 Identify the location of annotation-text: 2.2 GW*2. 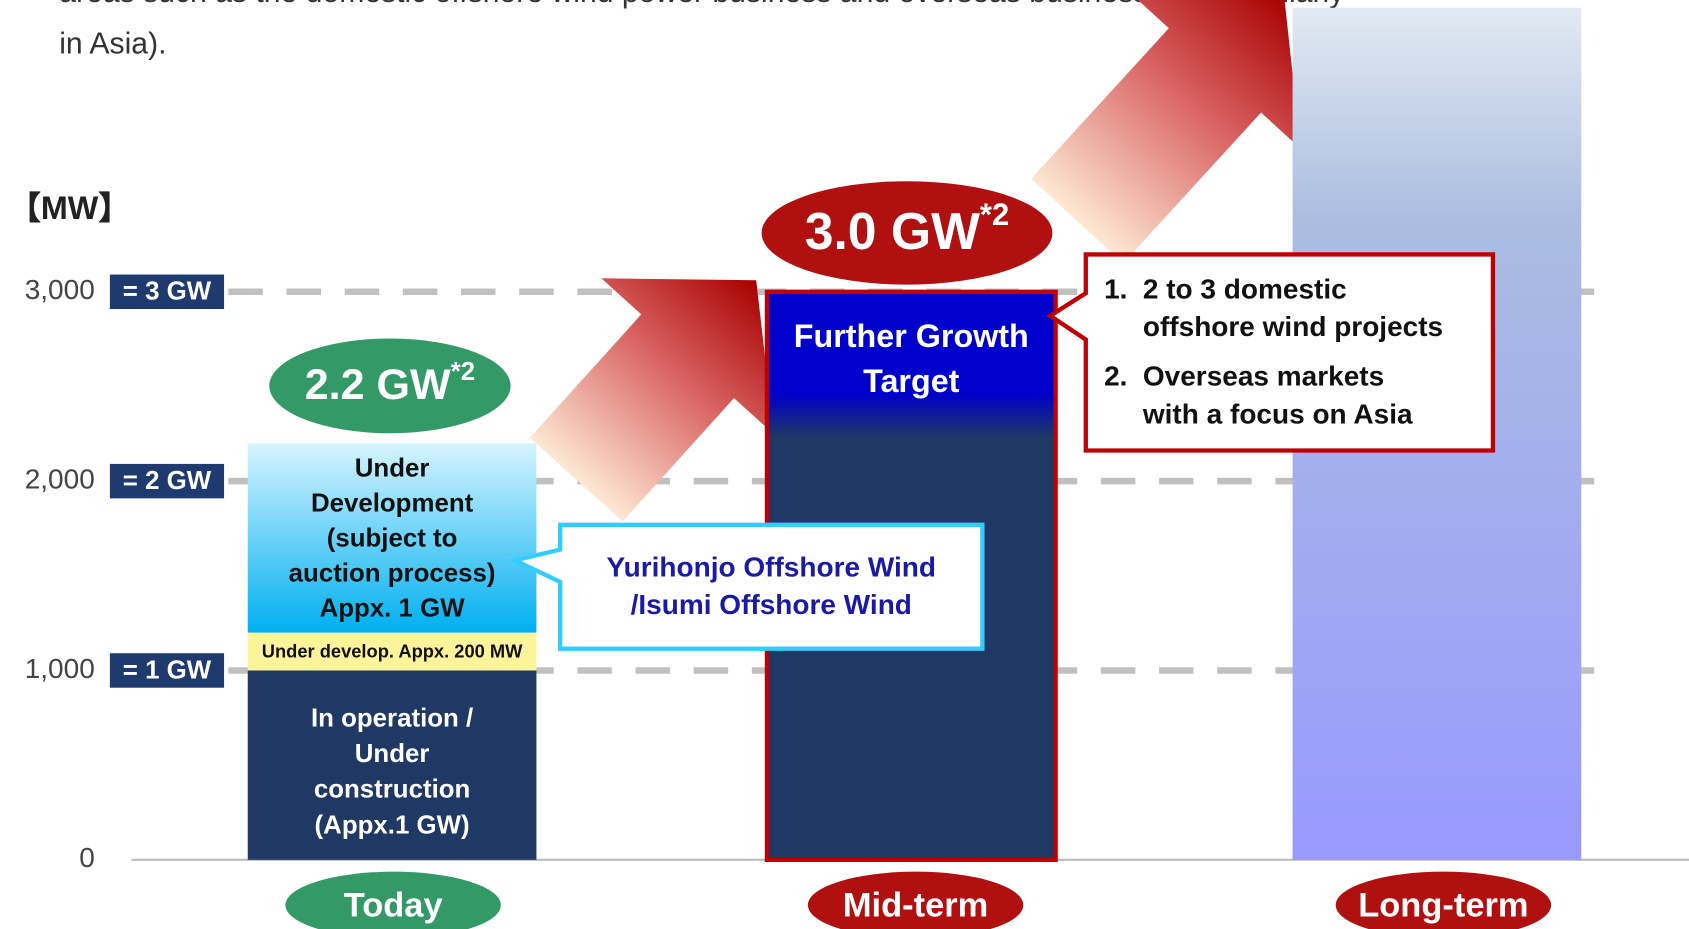
(390, 384).